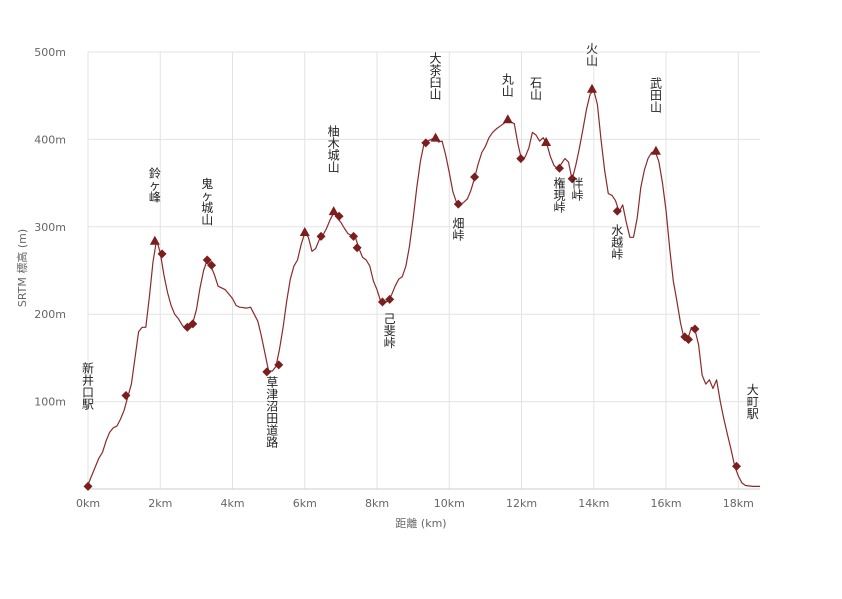 This screenshot has width=842, height=599. What do you see at coordinates (656, 95) in the screenshot?
I see `poi-label: 武田山` at bounding box center [656, 95].